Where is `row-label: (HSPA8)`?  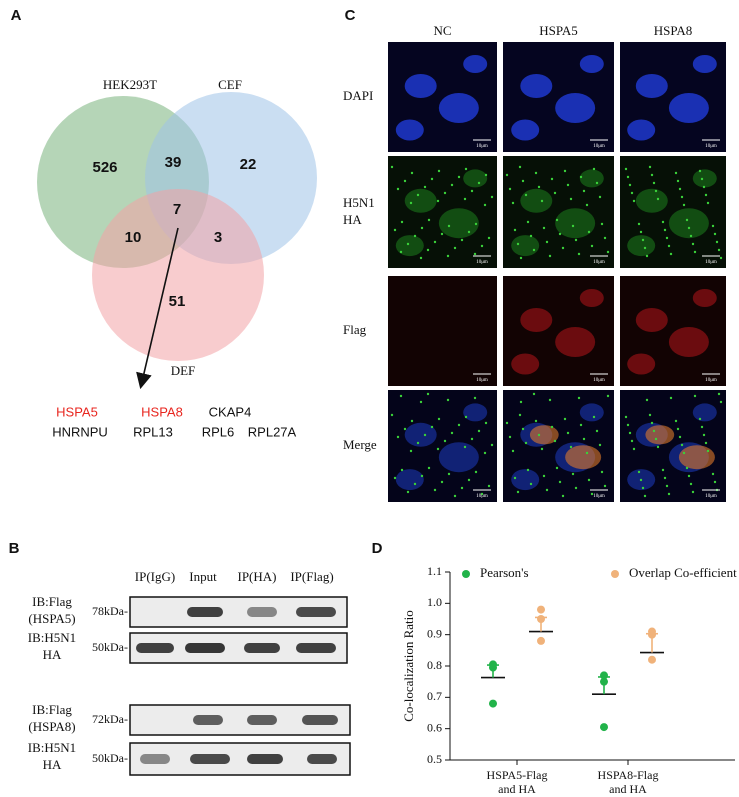
row-label: (HSPA8) is located at coordinates (51, 726).